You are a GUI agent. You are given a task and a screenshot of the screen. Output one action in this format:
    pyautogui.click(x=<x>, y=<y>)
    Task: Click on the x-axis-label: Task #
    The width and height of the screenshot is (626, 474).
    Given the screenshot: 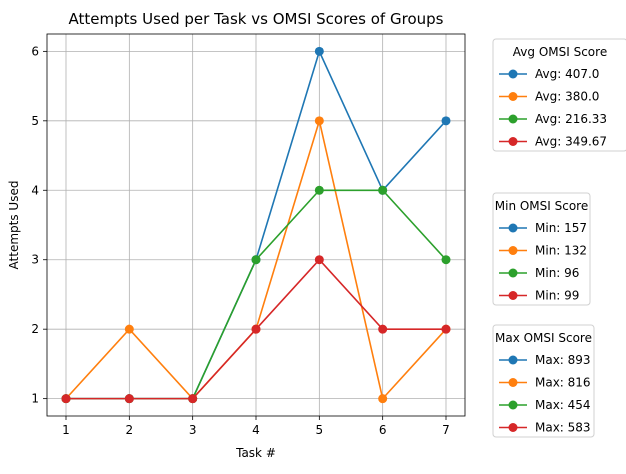 What is the action you would take?
    pyautogui.click(x=255, y=453)
    